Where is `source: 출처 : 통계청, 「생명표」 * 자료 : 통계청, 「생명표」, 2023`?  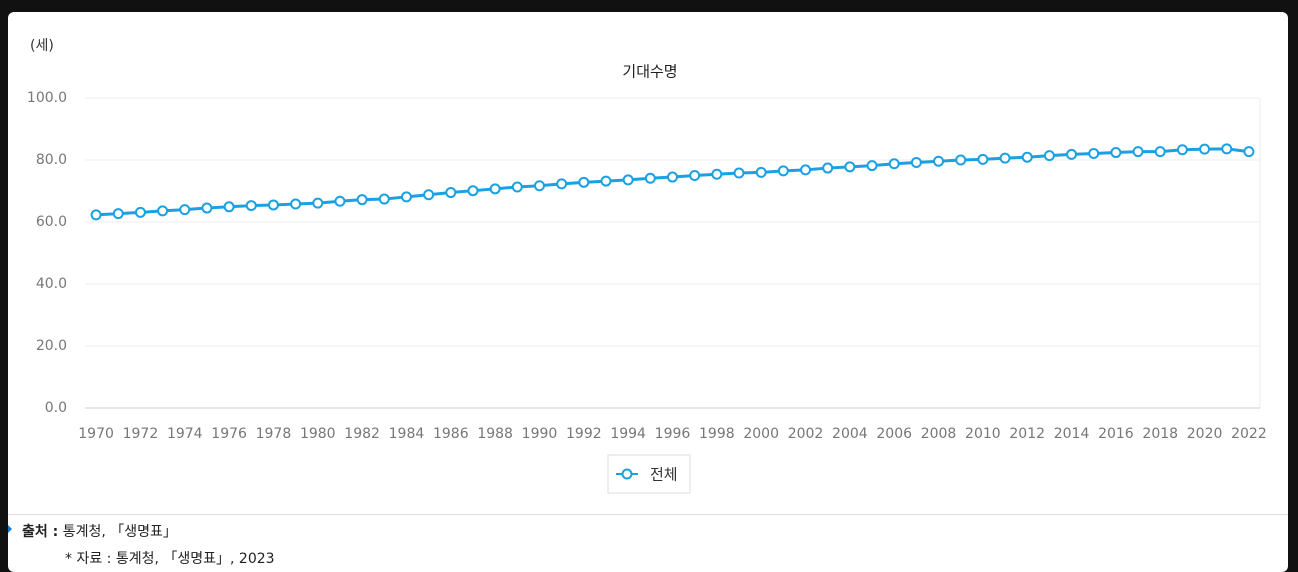 source: 출처 : 통계청, 「생명표」 * 자료 : 통계청, 「생명표」, 2023 is located at coordinates (648, 540).